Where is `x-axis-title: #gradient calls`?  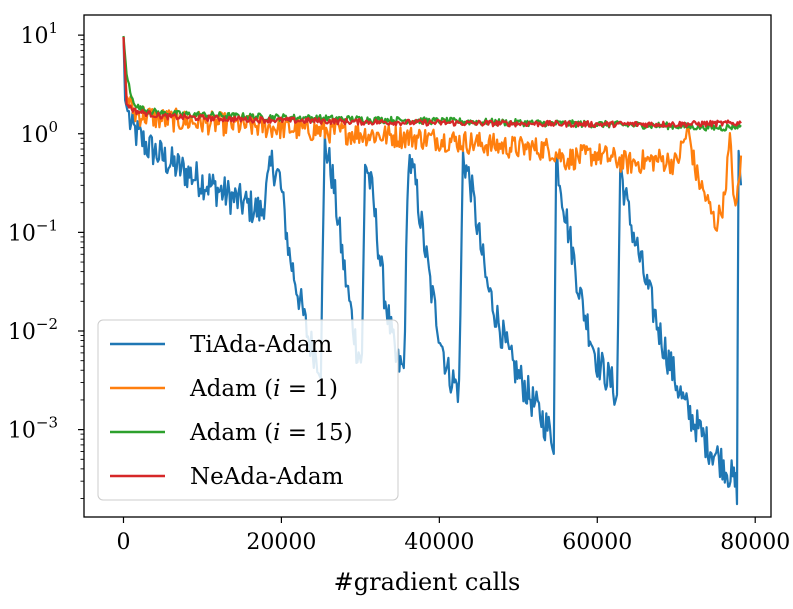
x-axis-title: #gradient calls is located at coordinates (427, 582).